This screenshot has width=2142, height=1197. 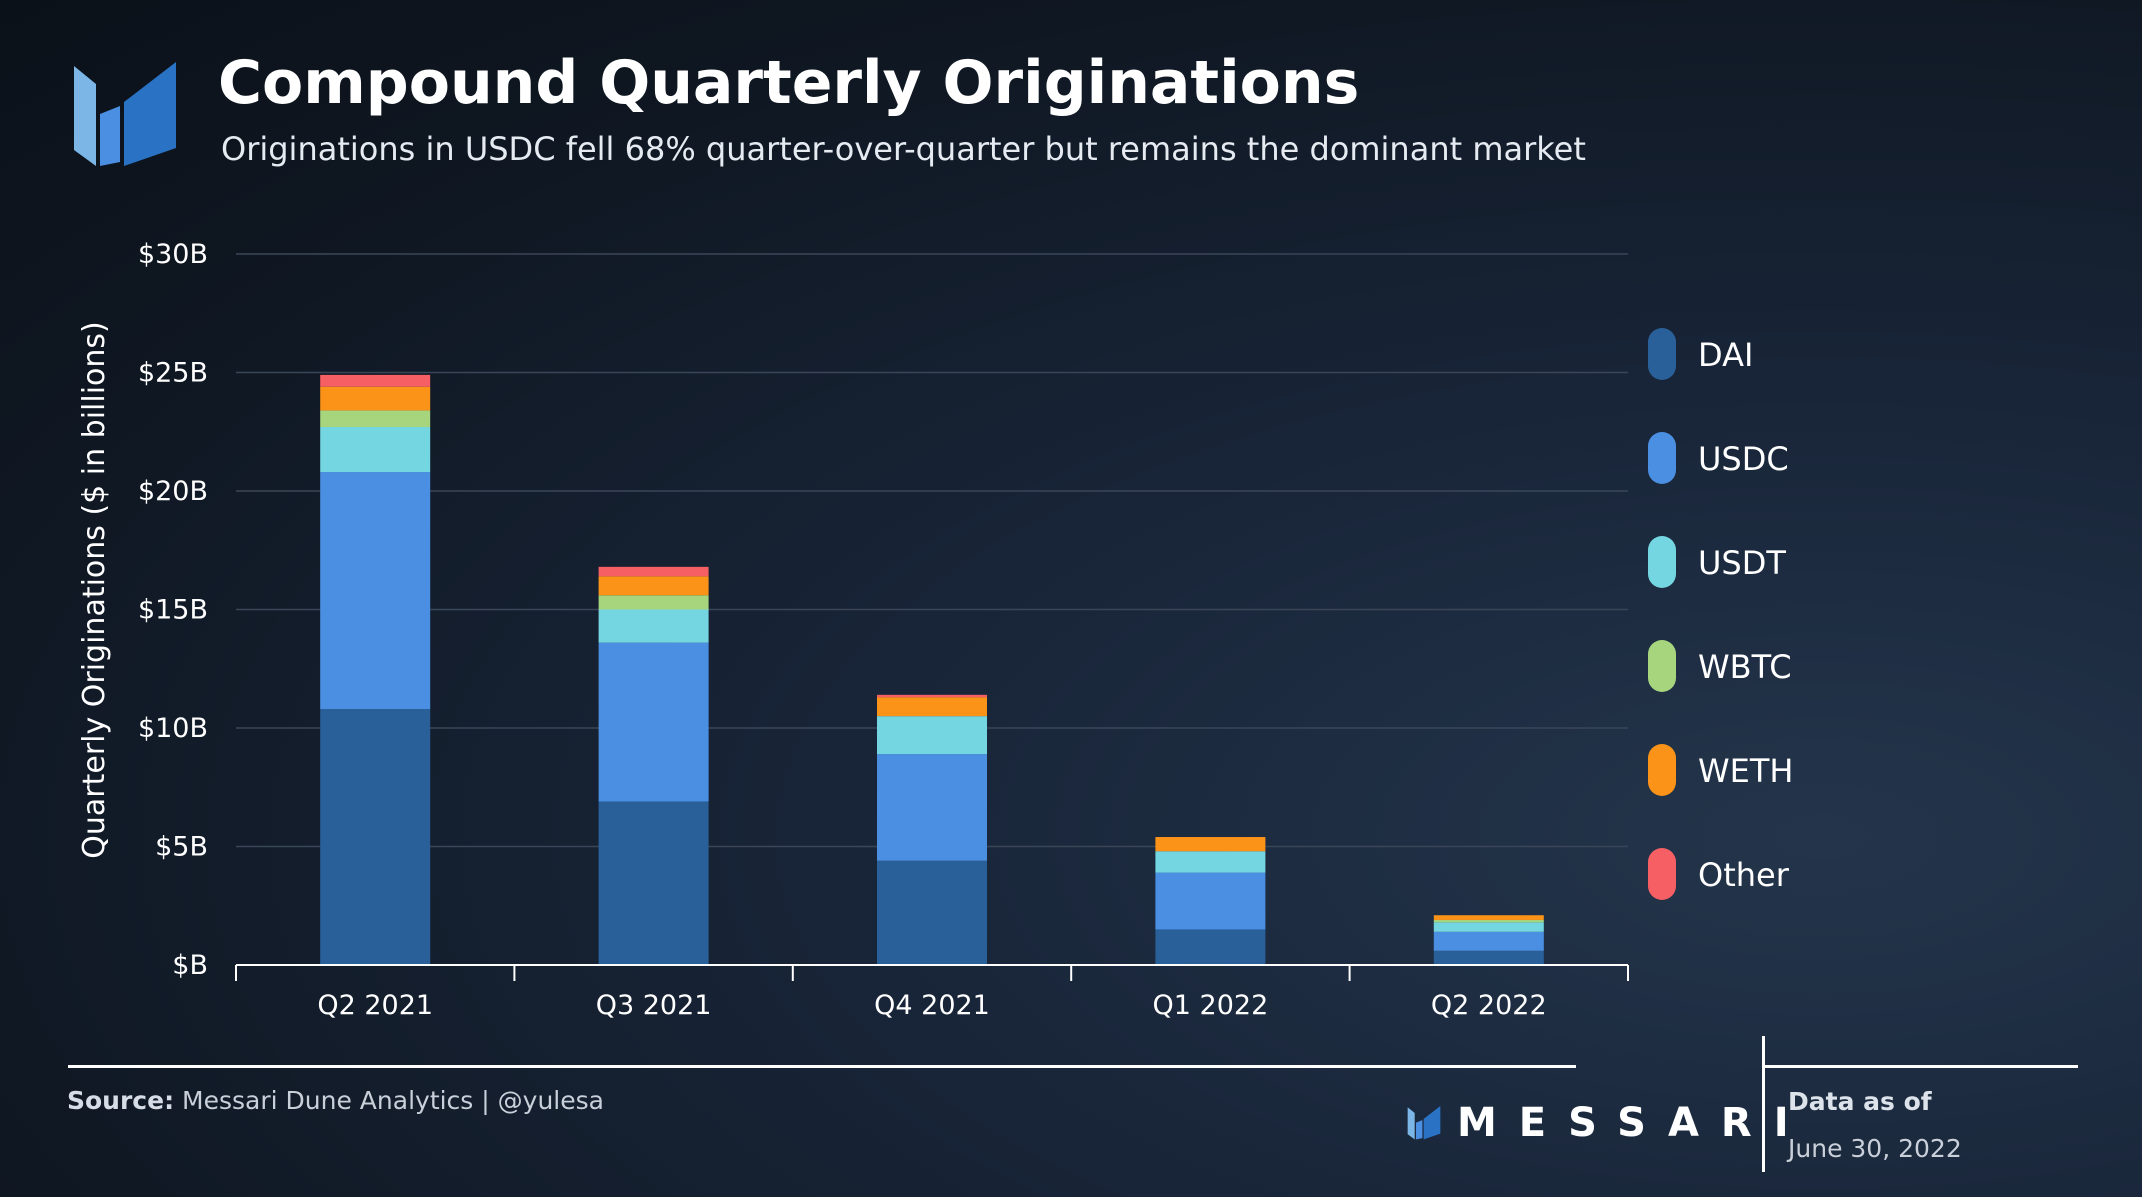 I want to click on y-tick-label: $B, so click(x=190, y=965).